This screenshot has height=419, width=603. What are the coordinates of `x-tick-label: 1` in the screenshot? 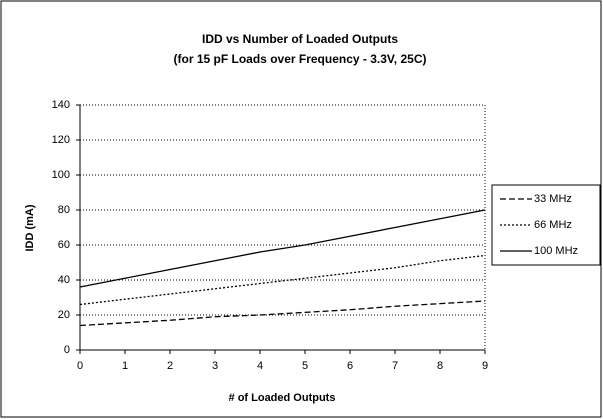 It's located at (125, 366).